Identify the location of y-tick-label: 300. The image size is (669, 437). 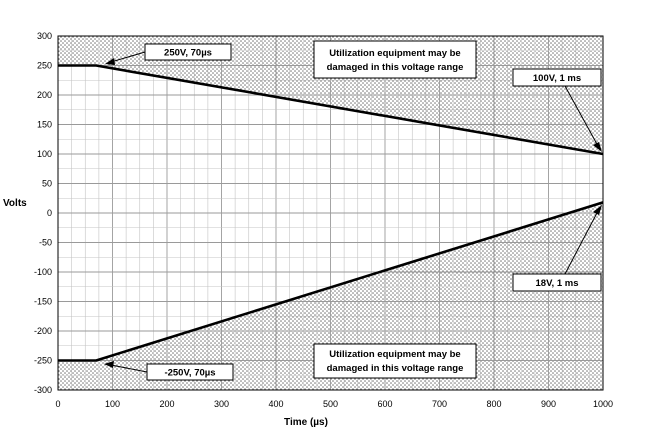
(44, 36).